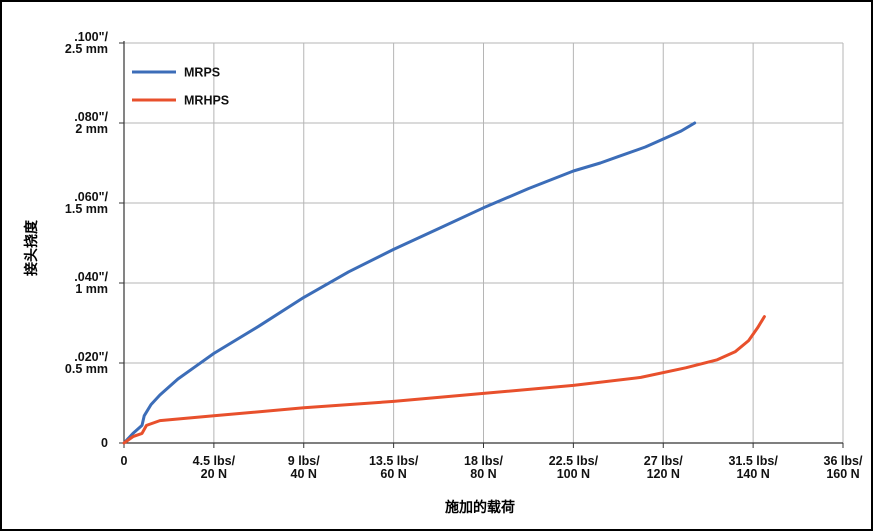  Describe the element at coordinates (843, 467) in the screenshot. I see `x-tick-label: 36 lbs/160 N` at that location.